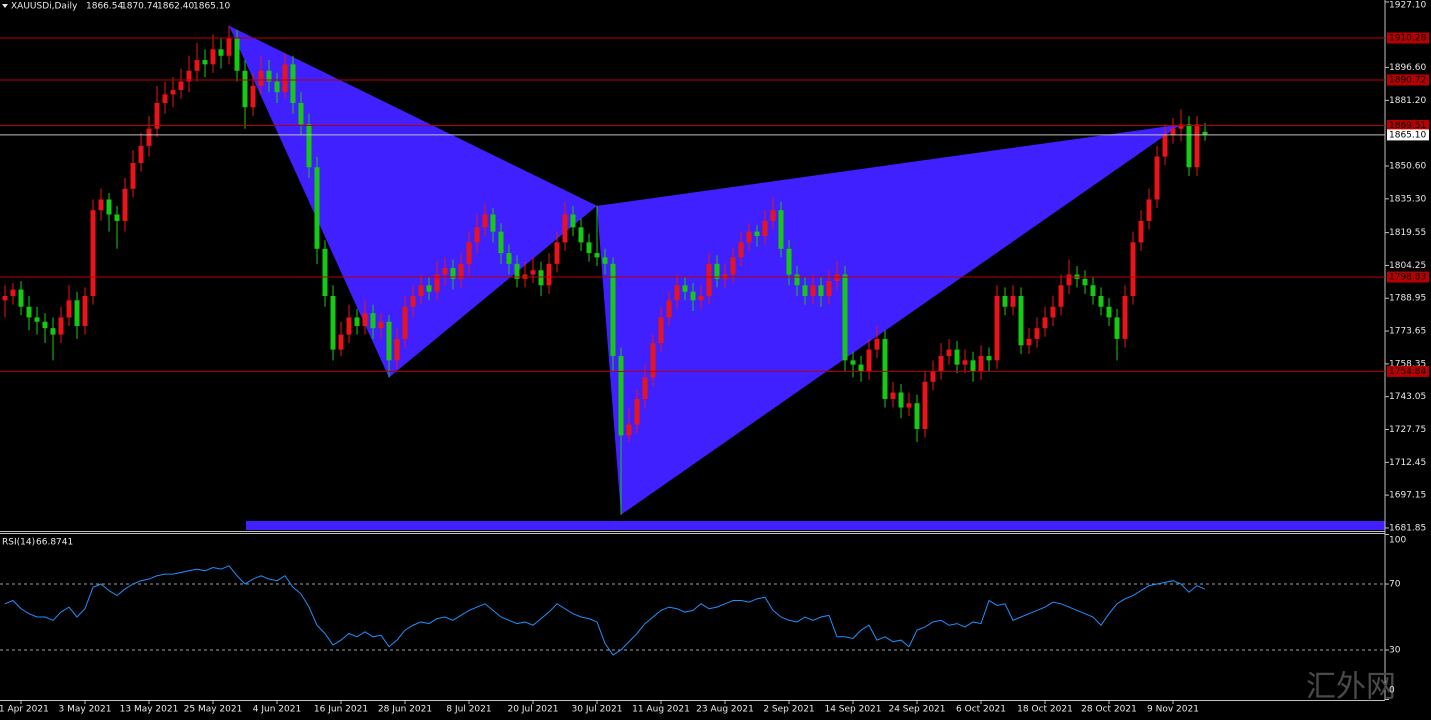 Image resolution: width=1431 pixels, height=720 pixels. Describe the element at coordinates (405, 710) in the screenshot. I see `x-tick-label: 28 Jun 2021` at that location.